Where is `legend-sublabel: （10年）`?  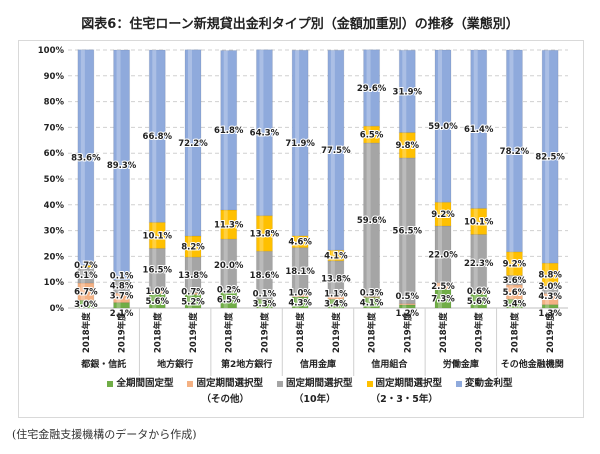 legend-sublabel: （10年） is located at coordinates (314, 399).